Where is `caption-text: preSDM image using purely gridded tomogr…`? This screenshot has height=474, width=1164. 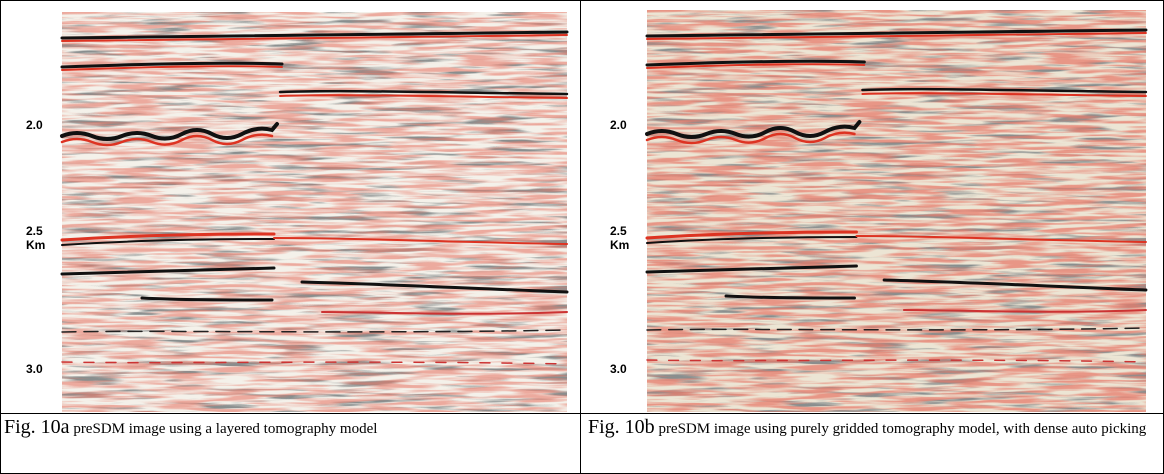
caption-text: preSDM image using purely gridded tomogr… is located at coordinates (902, 429).